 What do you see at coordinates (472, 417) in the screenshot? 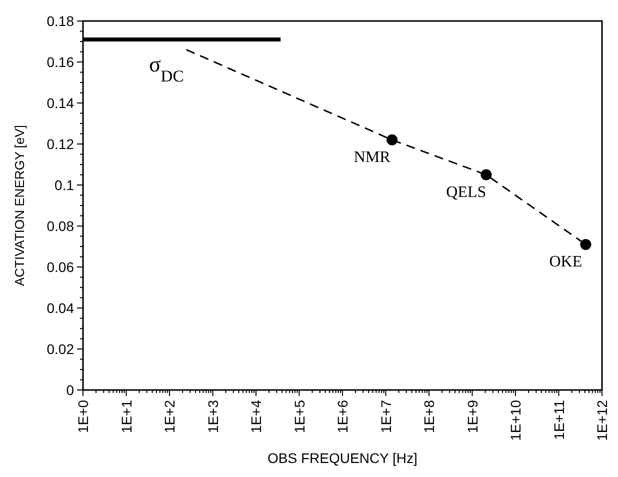
I see `x-tick-label: 1E+9` at bounding box center [472, 417].